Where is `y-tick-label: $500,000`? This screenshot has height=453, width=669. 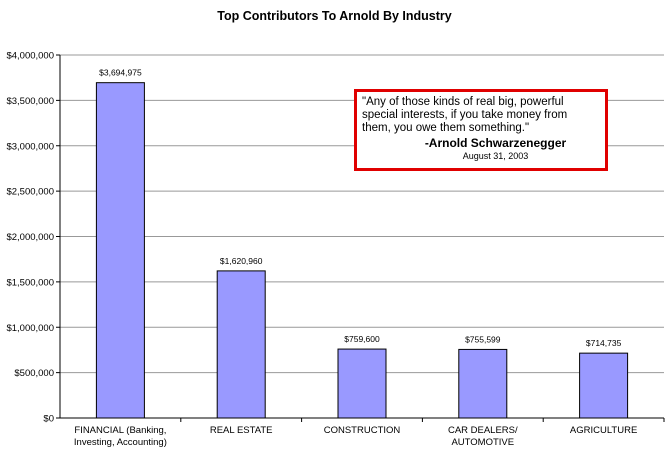
y-tick-label: $500,000 is located at coordinates (34, 373).